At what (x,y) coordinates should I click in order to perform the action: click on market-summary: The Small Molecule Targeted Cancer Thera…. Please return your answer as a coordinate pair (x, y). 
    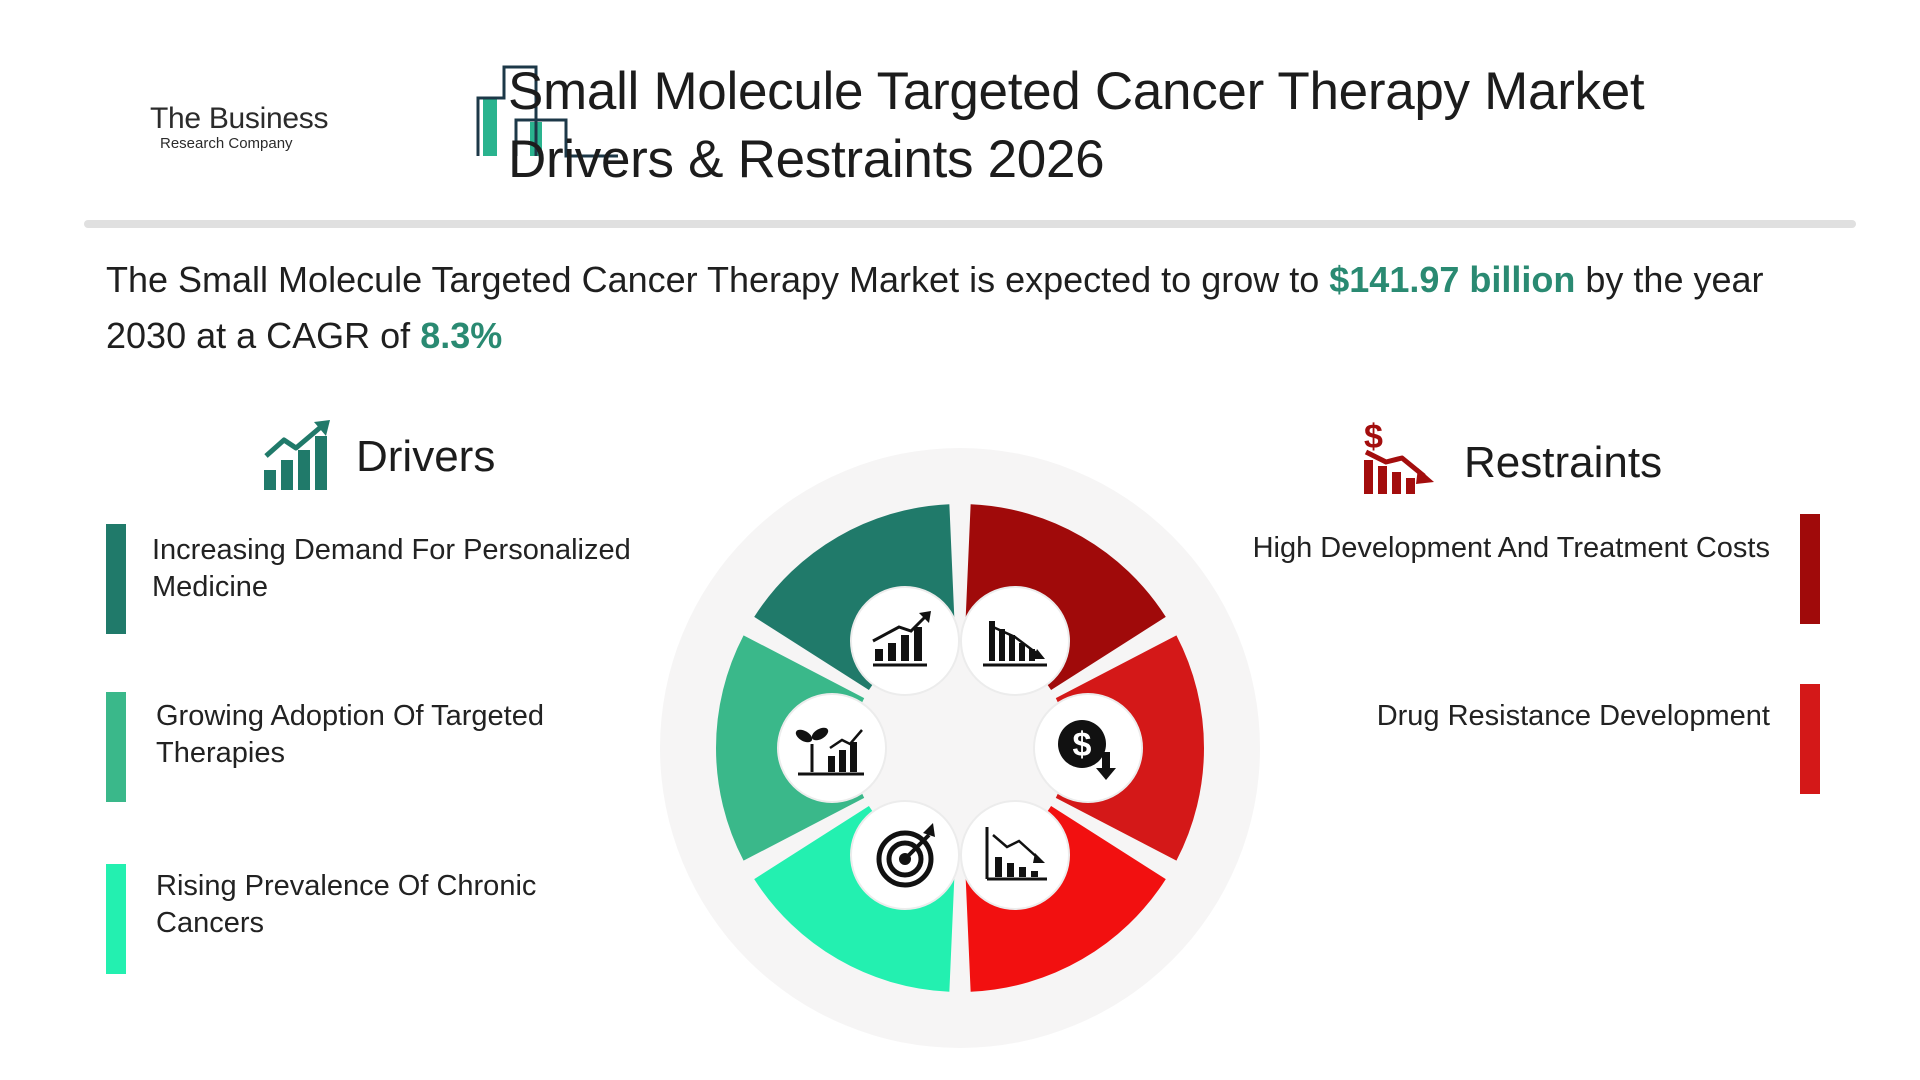
    Looking at the image, I should click on (966, 308).